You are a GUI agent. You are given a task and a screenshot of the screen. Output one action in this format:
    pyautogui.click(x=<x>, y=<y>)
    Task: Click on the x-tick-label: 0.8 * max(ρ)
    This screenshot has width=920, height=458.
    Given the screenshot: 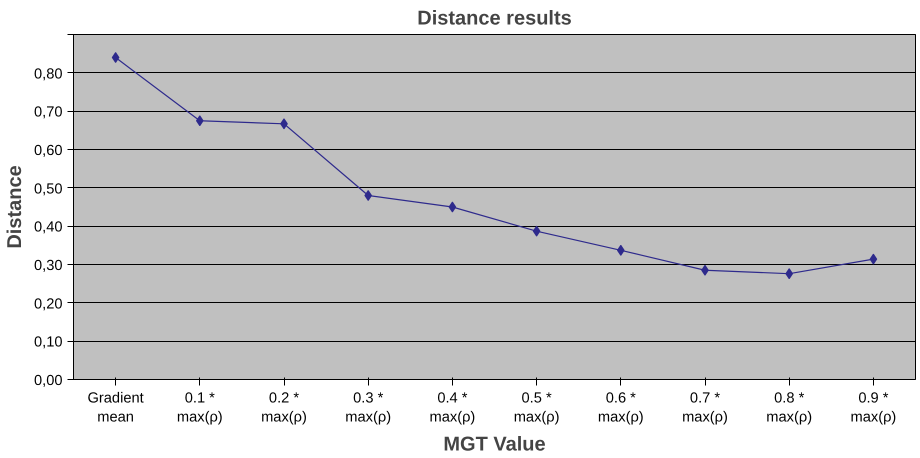 What is the action you would take?
    pyautogui.click(x=789, y=408)
    